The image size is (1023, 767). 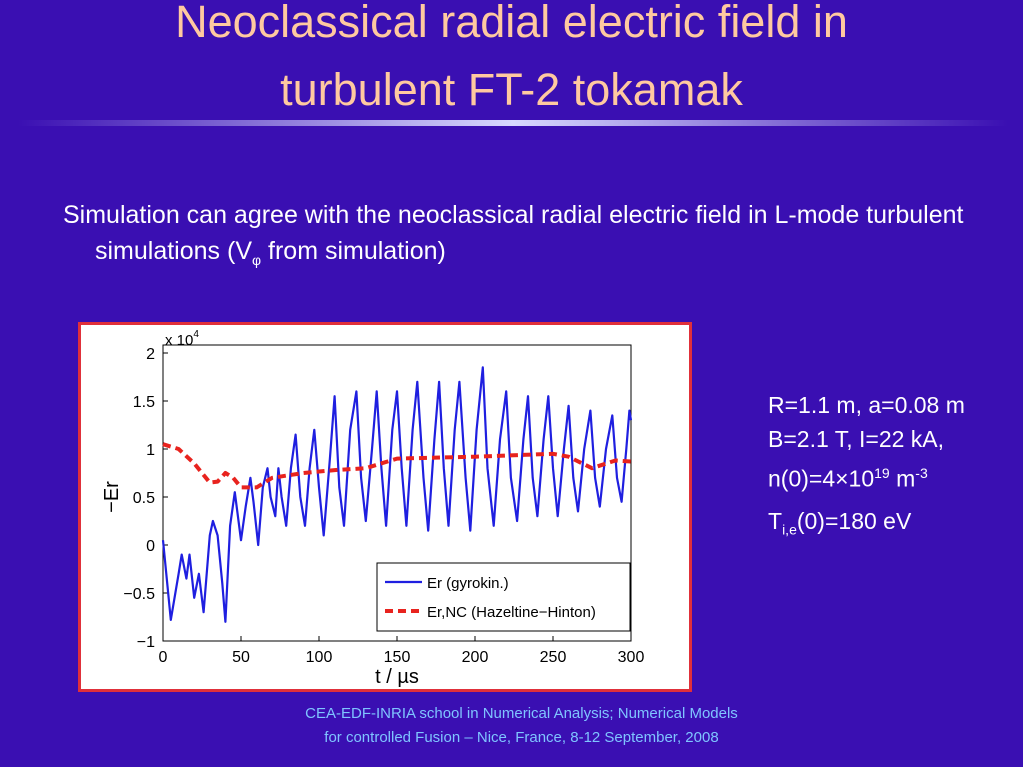 What do you see at coordinates (139, 594) in the screenshot?
I see `y-tick-label: −0.5` at bounding box center [139, 594].